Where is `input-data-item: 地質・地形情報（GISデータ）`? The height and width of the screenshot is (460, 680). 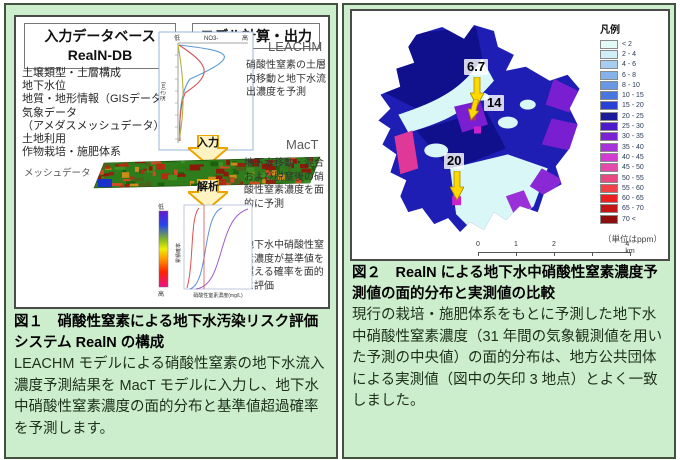
input-data-item: 地質・地形情報（GISデータ） is located at coordinates (97, 99).